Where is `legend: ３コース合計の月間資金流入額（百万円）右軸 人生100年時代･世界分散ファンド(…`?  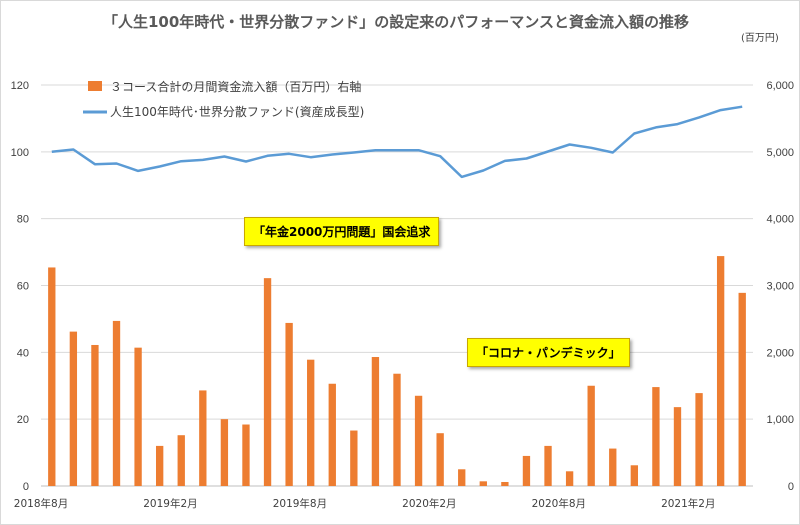 legend: ３コース合計の月間資金流入額（百万円）右軸 人生100年時代･世界分散ファンド(… is located at coordinates (223, 99).